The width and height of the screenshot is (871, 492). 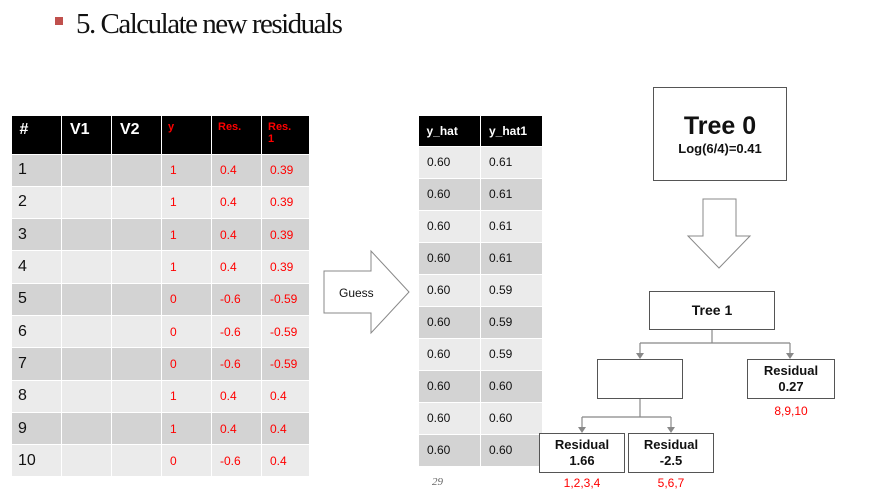 I want to click on table-row: 3 1 0.4 0.39, so click(x=160, y=235).